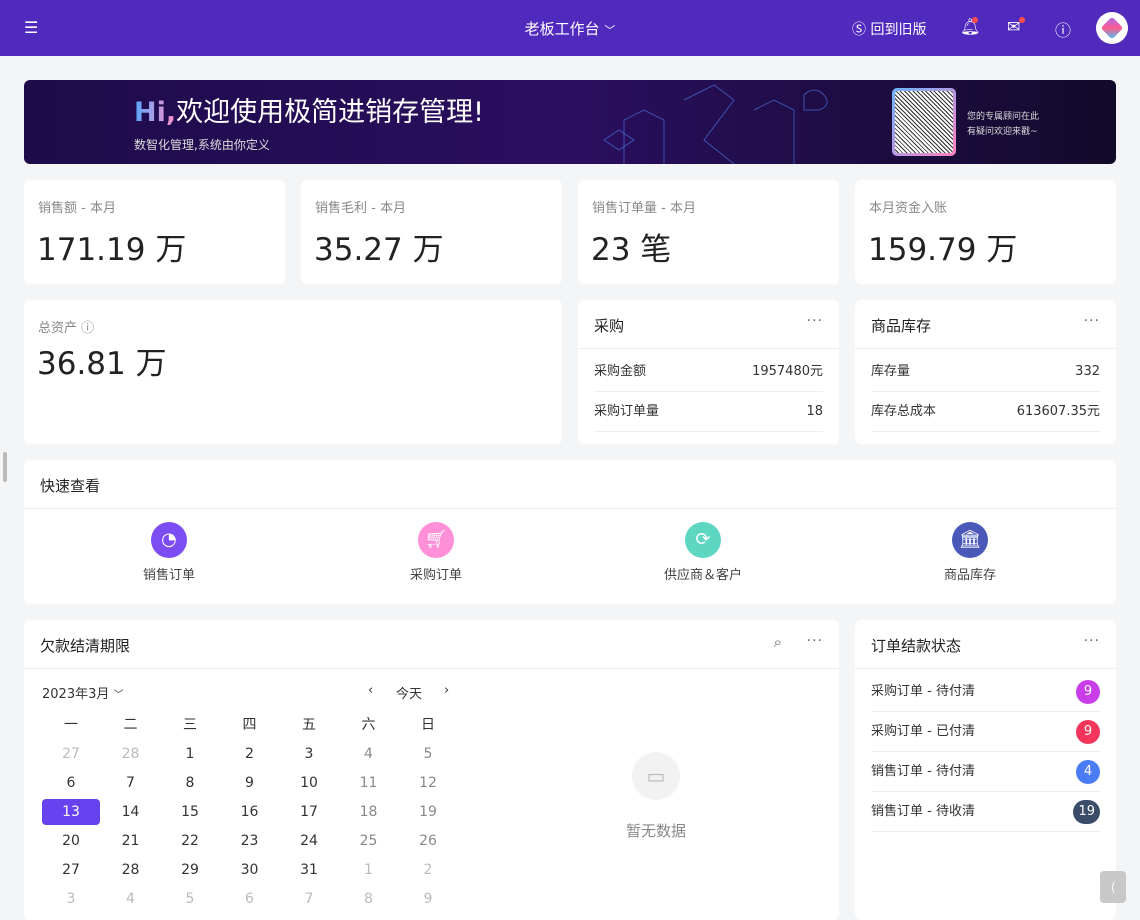 The image size is (1140, 920). Describe the element at coordinates (708, 412) in the screenshot. I see `purchase-count-row: 采购订单量 18` at that location.